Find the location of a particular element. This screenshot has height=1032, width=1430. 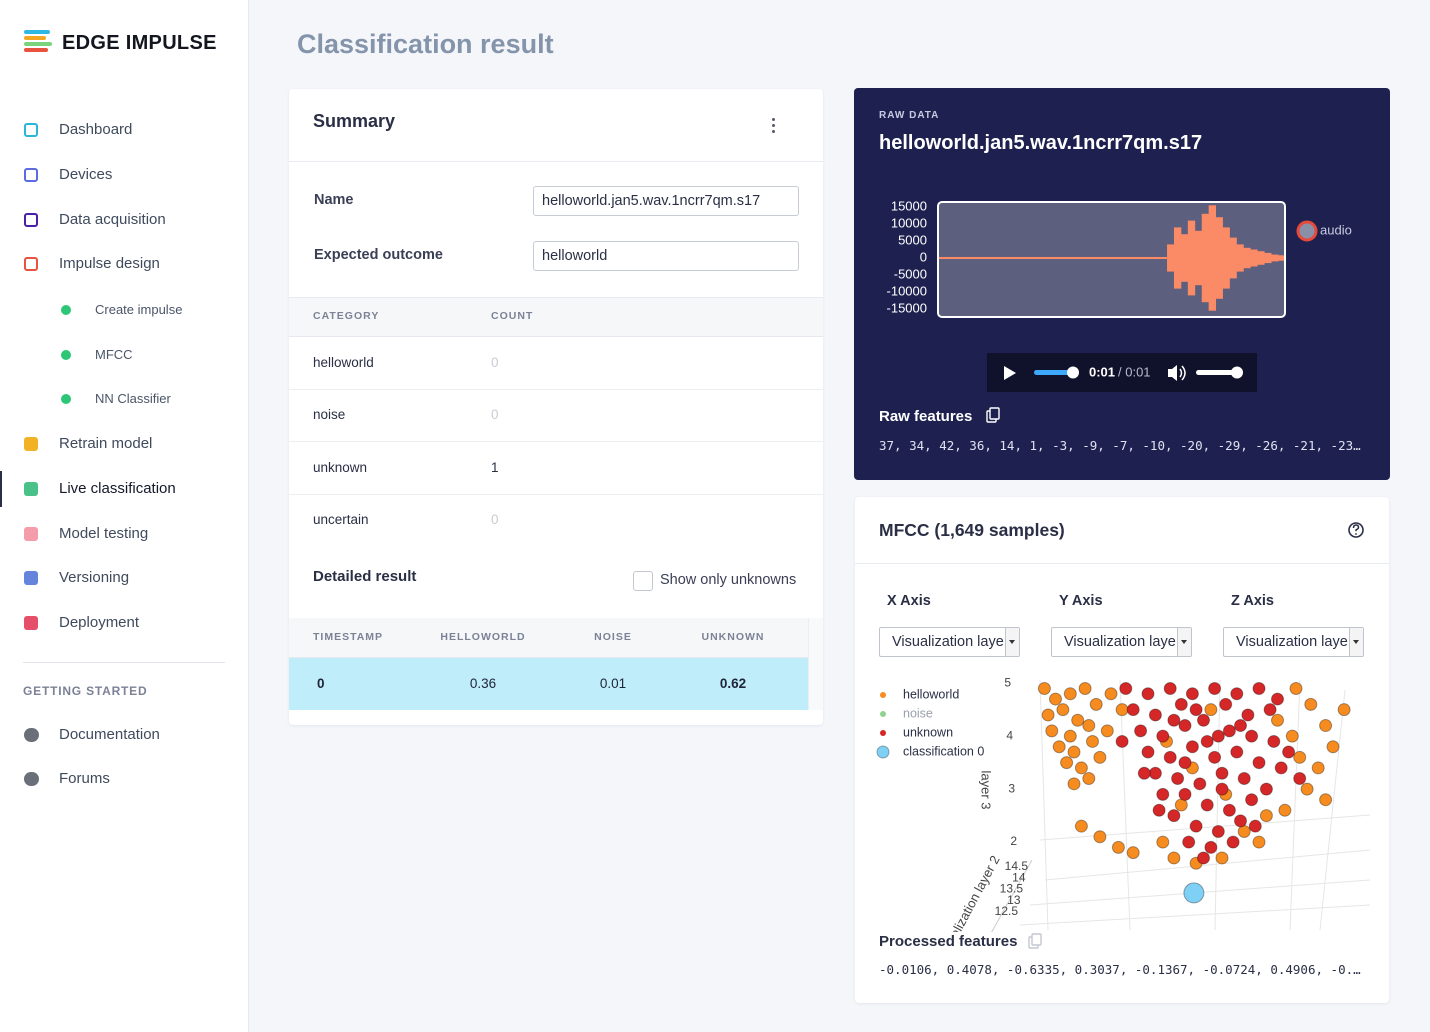

field-label: Expected outcome is located at coordinates (378, 255).